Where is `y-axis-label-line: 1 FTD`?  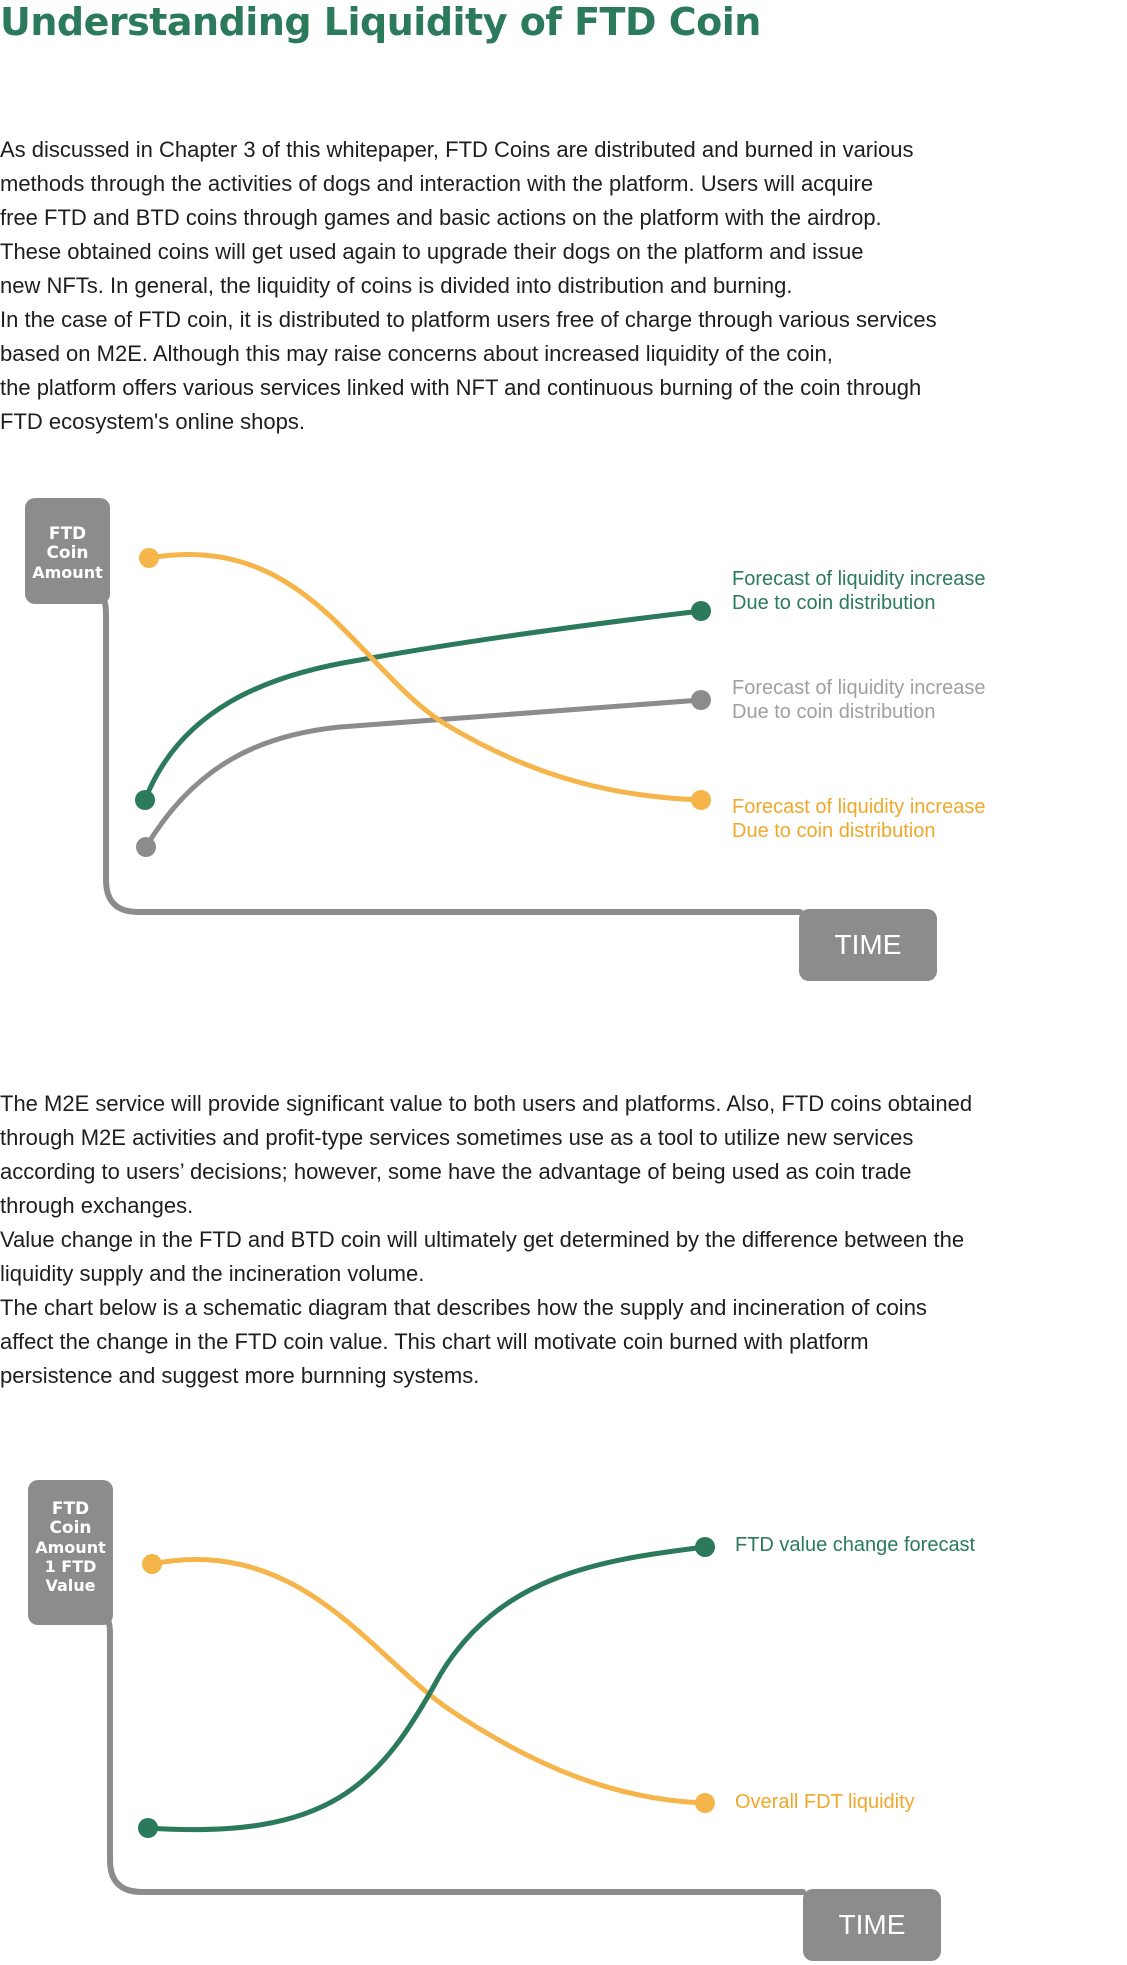
y-axis-label-line: 1 FTD is located at coordinates (70, 1566).